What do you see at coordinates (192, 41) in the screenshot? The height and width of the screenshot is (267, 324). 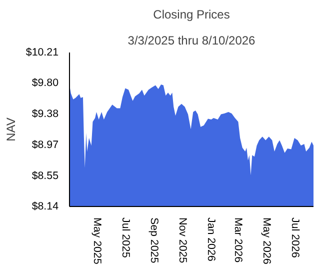 I see `chart-subtitle: 3/3/2025 thru 8/10/2026` at bounding box center [192, 41].